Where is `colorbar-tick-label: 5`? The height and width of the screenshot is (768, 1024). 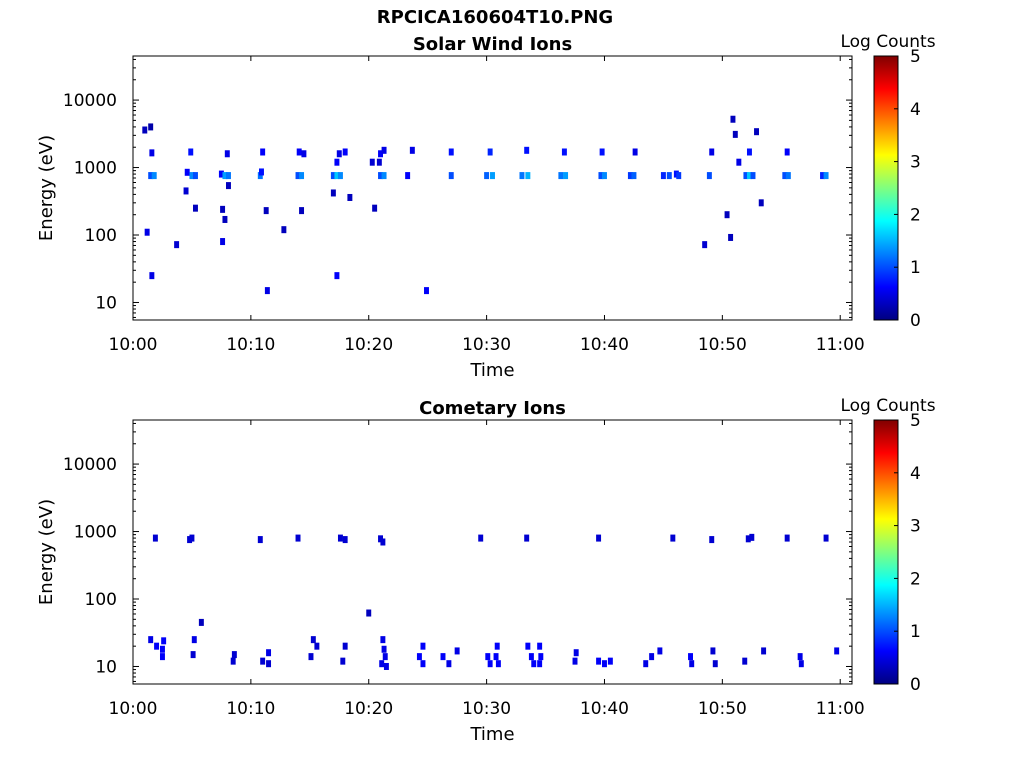
colorbar-tick-label: 5 is located at coordinates (915, 57).